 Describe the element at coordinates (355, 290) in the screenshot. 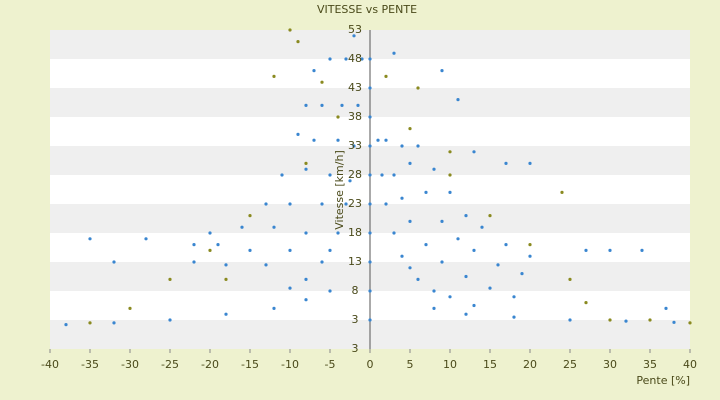

I see `y-tick-label: 8` at that location.